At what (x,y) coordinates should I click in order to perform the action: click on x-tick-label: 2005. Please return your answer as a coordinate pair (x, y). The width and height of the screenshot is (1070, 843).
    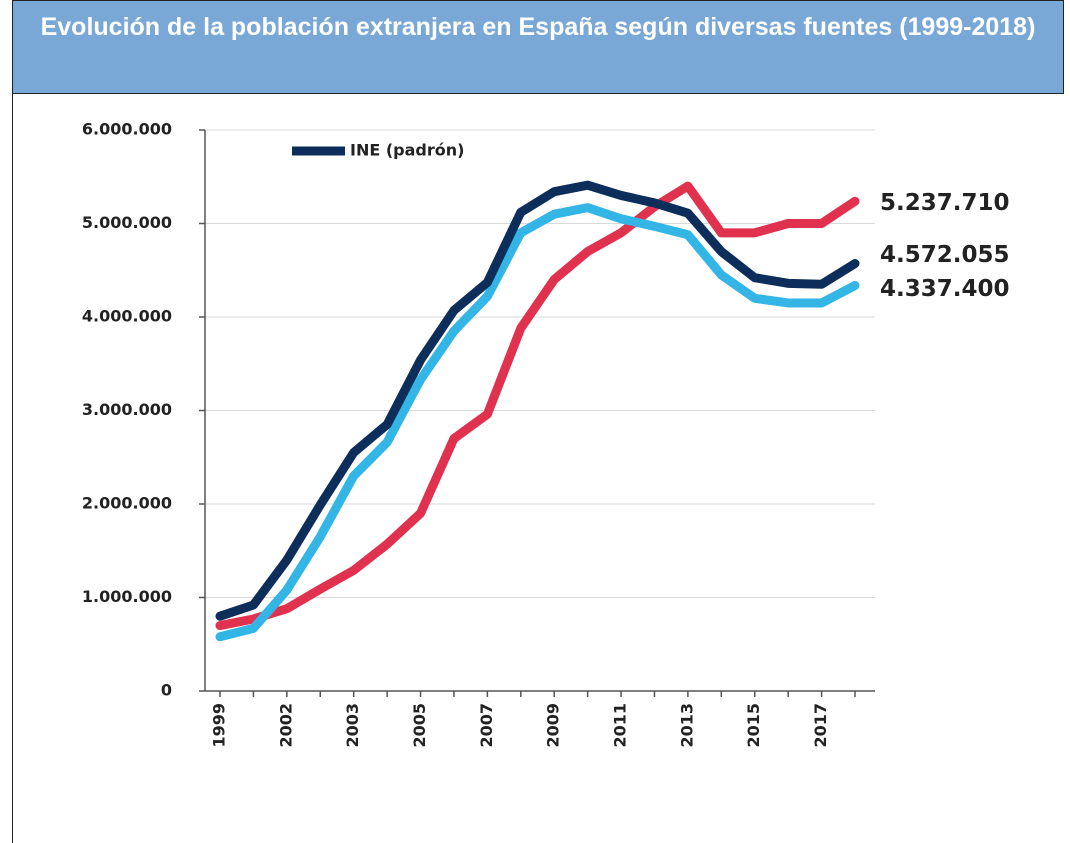
    Looking at the image, I should click on (419, 725).